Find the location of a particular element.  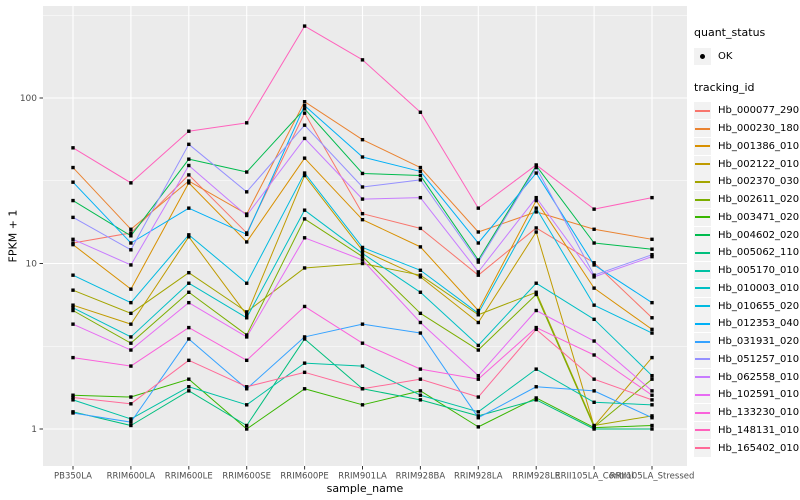

x-tick-label: RRIM600LA is located at coordinates (131, 477).